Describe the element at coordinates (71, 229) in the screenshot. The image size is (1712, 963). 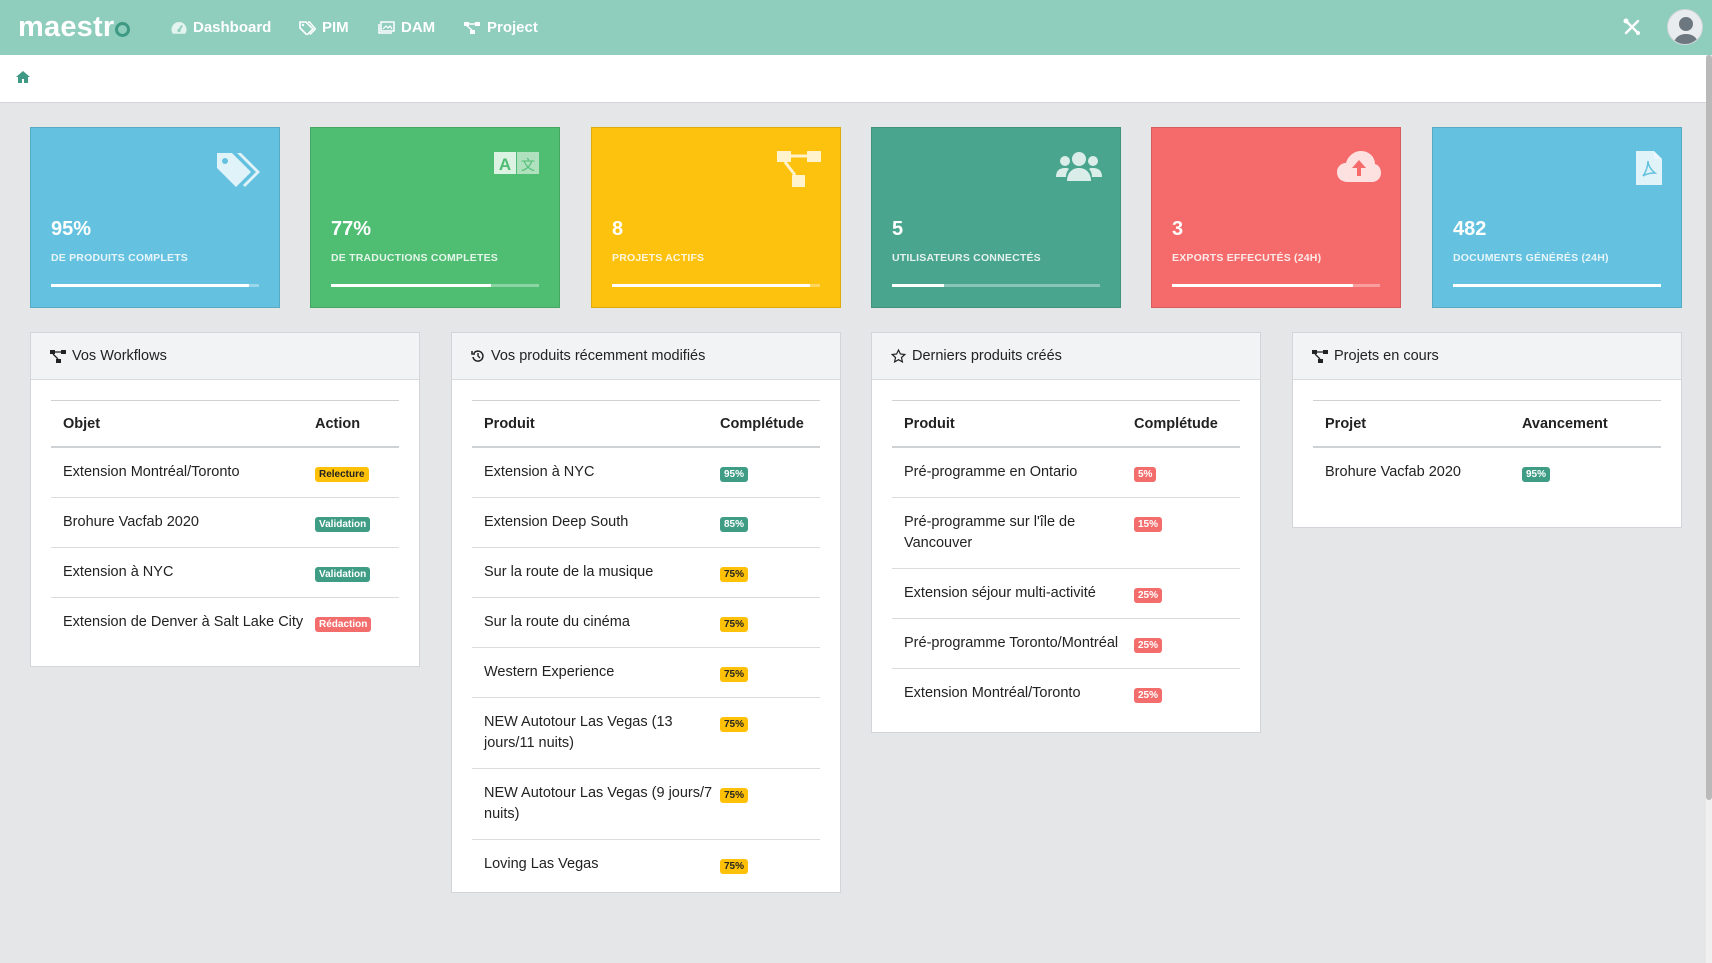
I see `stat-value: 95%` at that location.